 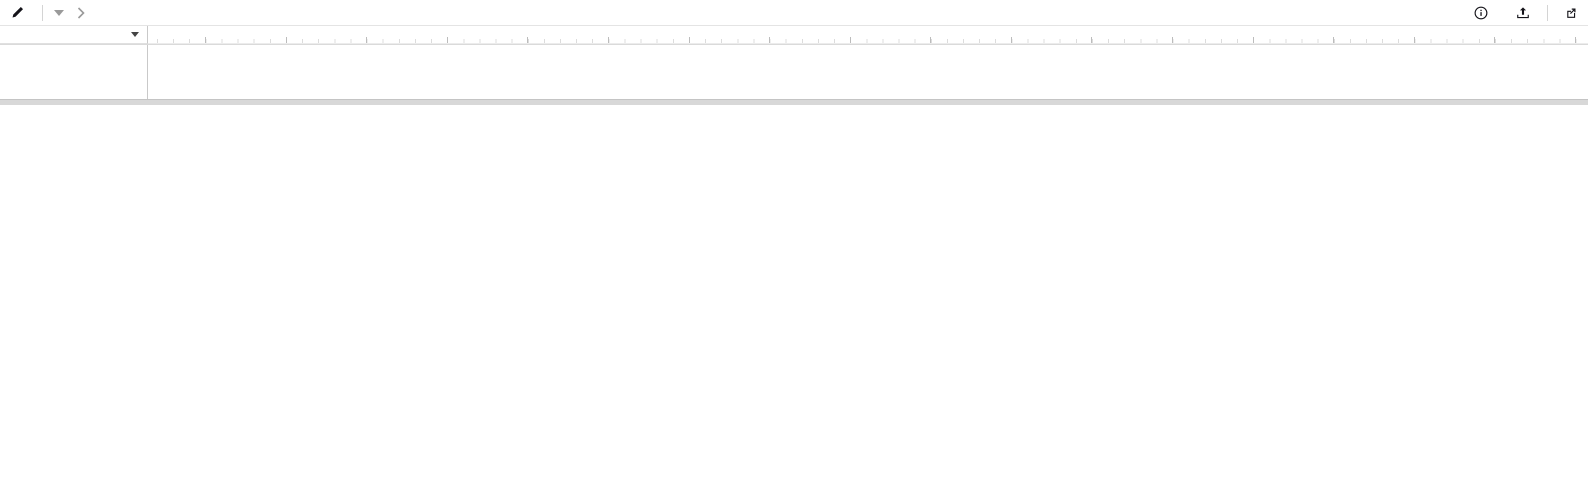 What do you see at coordinates (872, 41) in the screenshot?
I see `ruler-minor-ticks` at bounding box center [872, 41].